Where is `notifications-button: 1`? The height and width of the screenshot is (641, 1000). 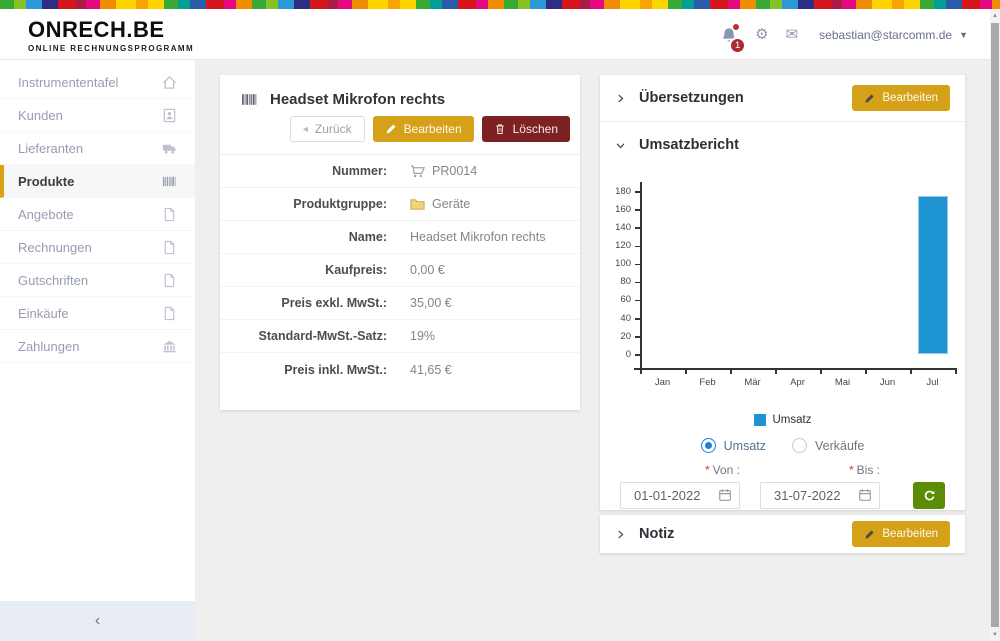
notifications-button: 1 is located at coordinates (733, 38).